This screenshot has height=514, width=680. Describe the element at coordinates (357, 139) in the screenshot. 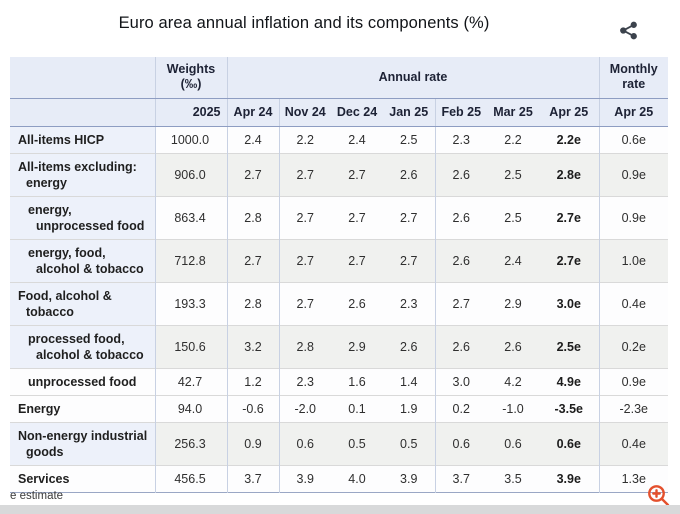

I see `annual-rate-value: 2.4` at that location.